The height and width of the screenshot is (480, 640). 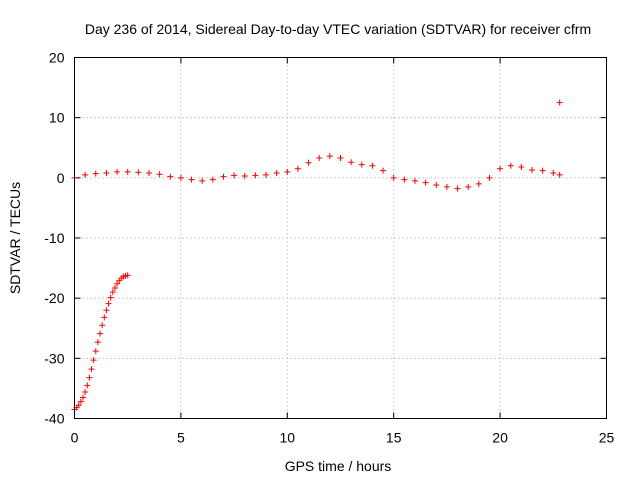 What do you see at coordinates (394, 438) in the screenshot?
I see `x-tick-label: 15` at bounding box center [394, 438].